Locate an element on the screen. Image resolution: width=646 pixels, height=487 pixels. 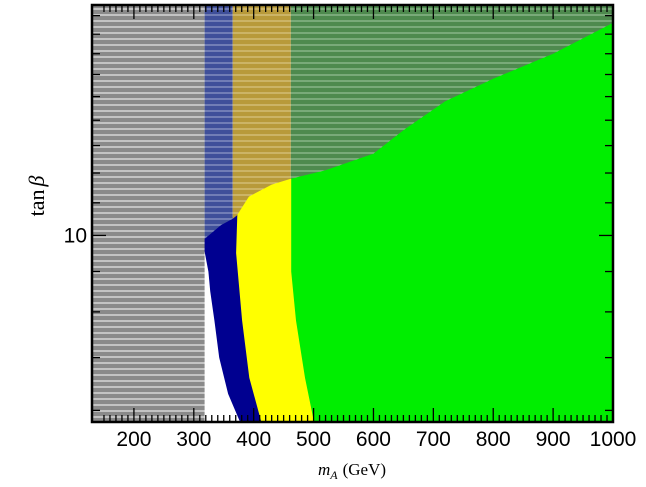
x-tick-label: 800 is located at coordinates (493, 439).